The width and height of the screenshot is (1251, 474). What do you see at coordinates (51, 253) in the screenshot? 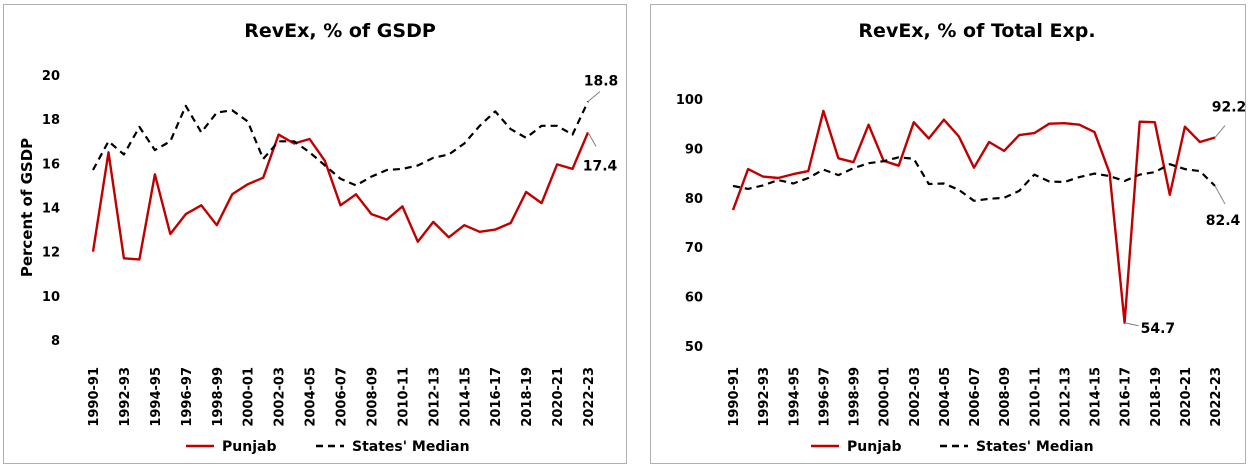
I see `y-tick-label: 12` at bounding box center [51, 253].